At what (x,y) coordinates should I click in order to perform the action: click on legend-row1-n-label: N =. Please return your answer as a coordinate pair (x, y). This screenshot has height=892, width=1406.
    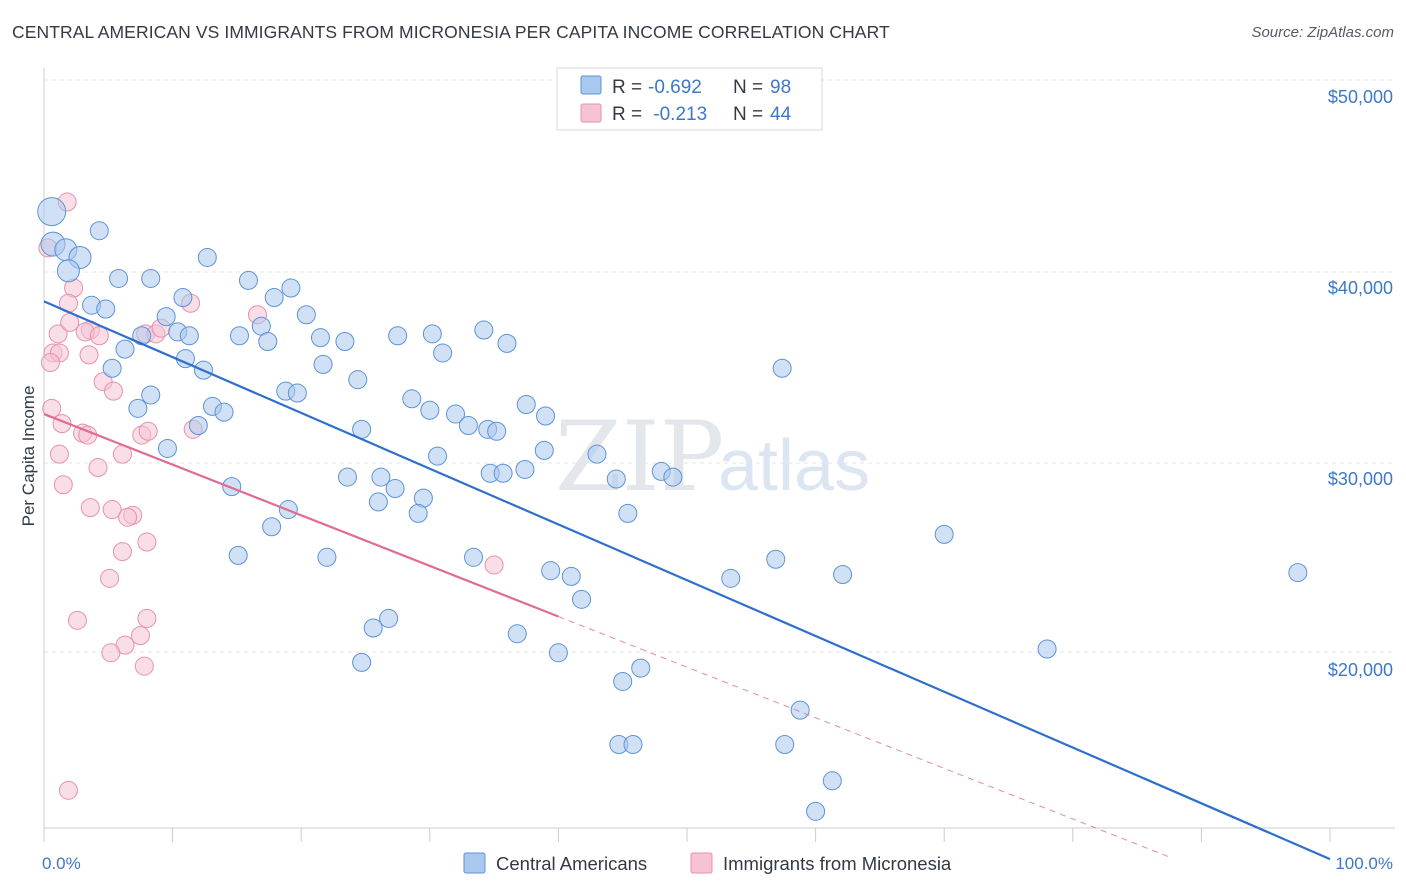
    Looking at the image, I should click on (748, 87).